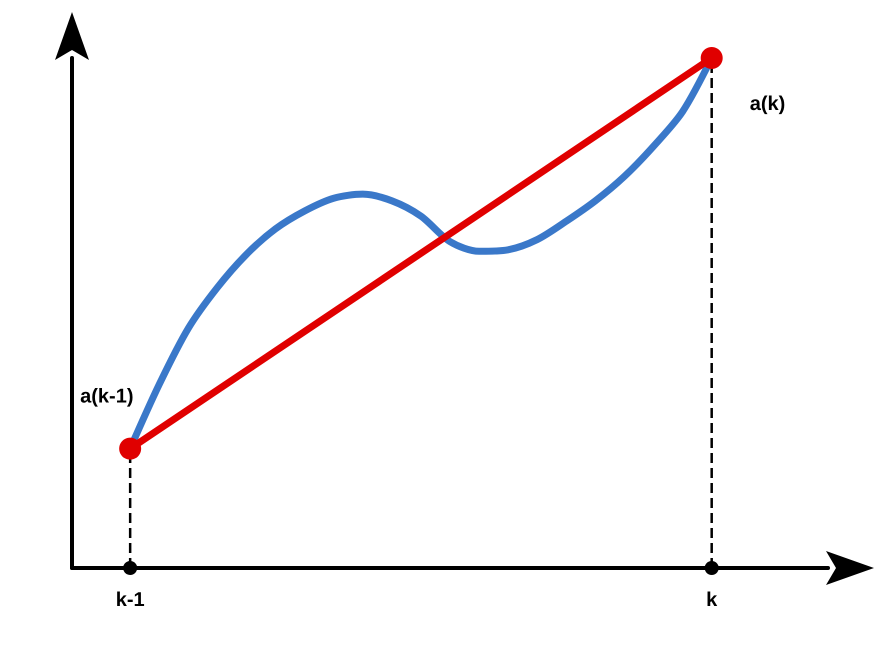 The width and height of the screenshot is (891, 657). I want to click on annotation: a(k), so click(768, 104).